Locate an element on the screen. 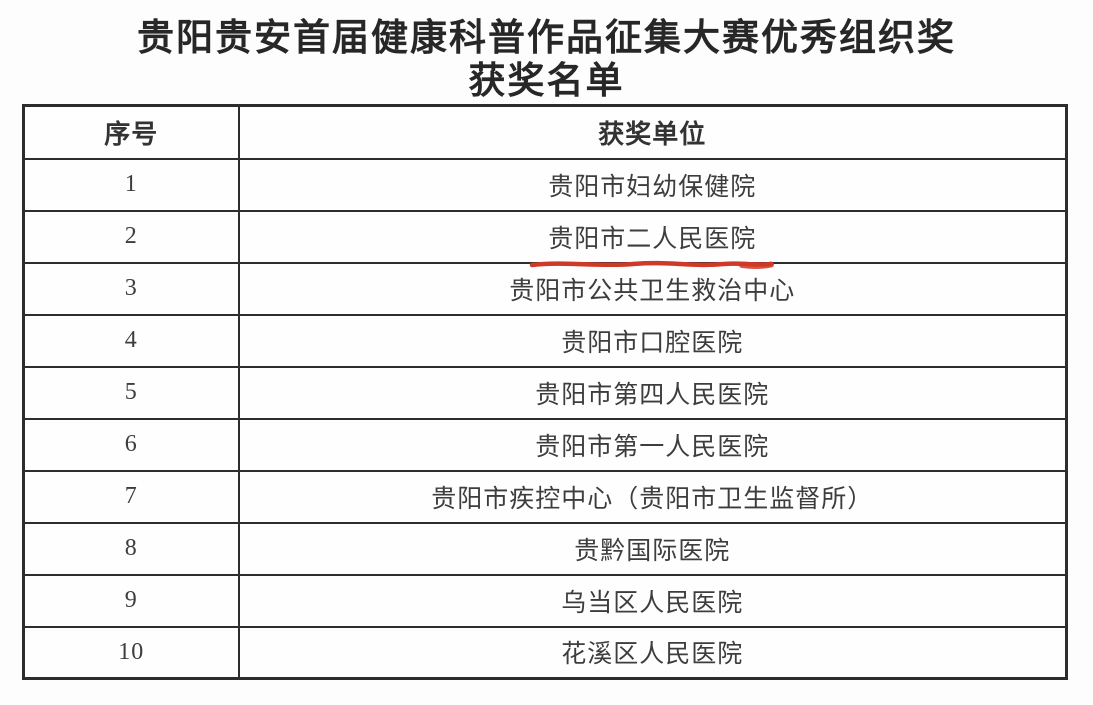  row-number: 3 is located at coordinates (131, 288).